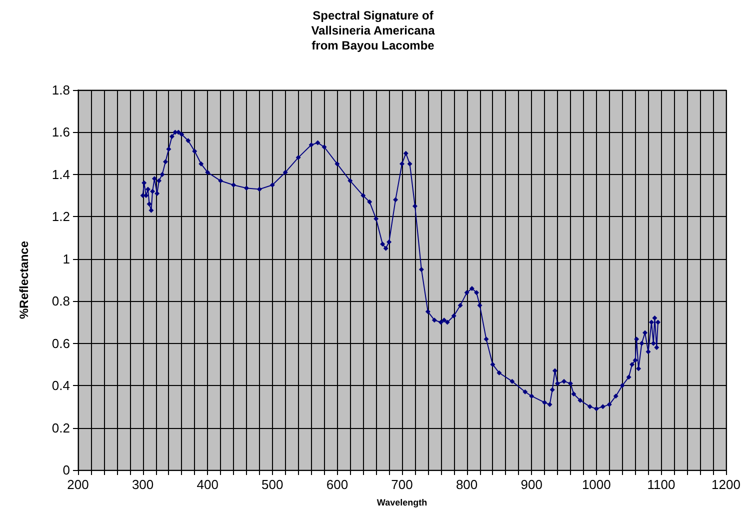 Image resolution: width=746 pixels, height=519 pixels. Describe the element at coordinates (337, 484) in the screenshot. I see `x-tick-label: 600` at that location.